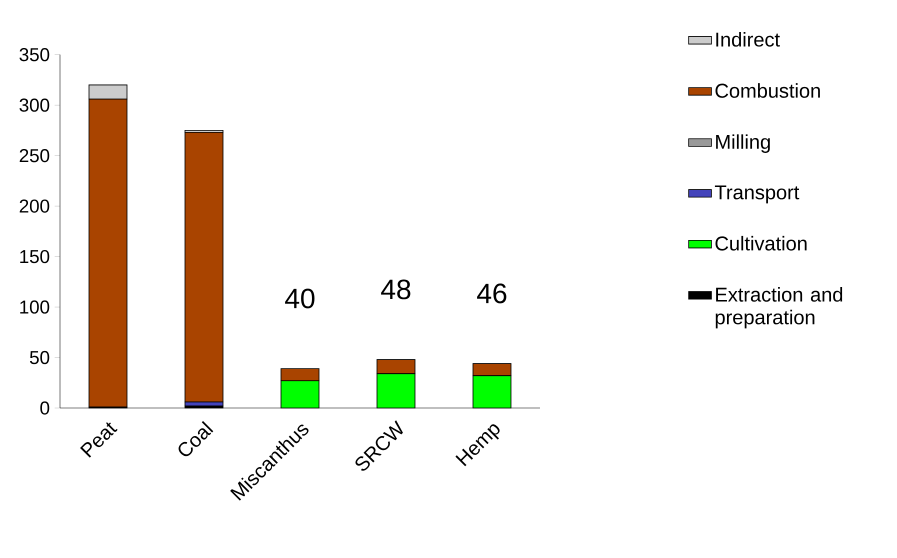  What do you see at coordinates (40, 357) in the screenshot?
I see `y-tick-label: 50` at bounding box center [40, 357].